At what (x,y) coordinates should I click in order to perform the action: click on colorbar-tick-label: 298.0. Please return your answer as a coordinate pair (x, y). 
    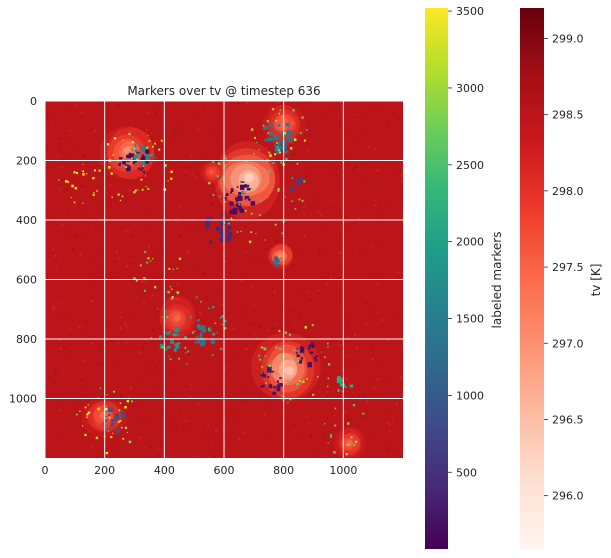
    Looking at the image, I should click on (568, 191).